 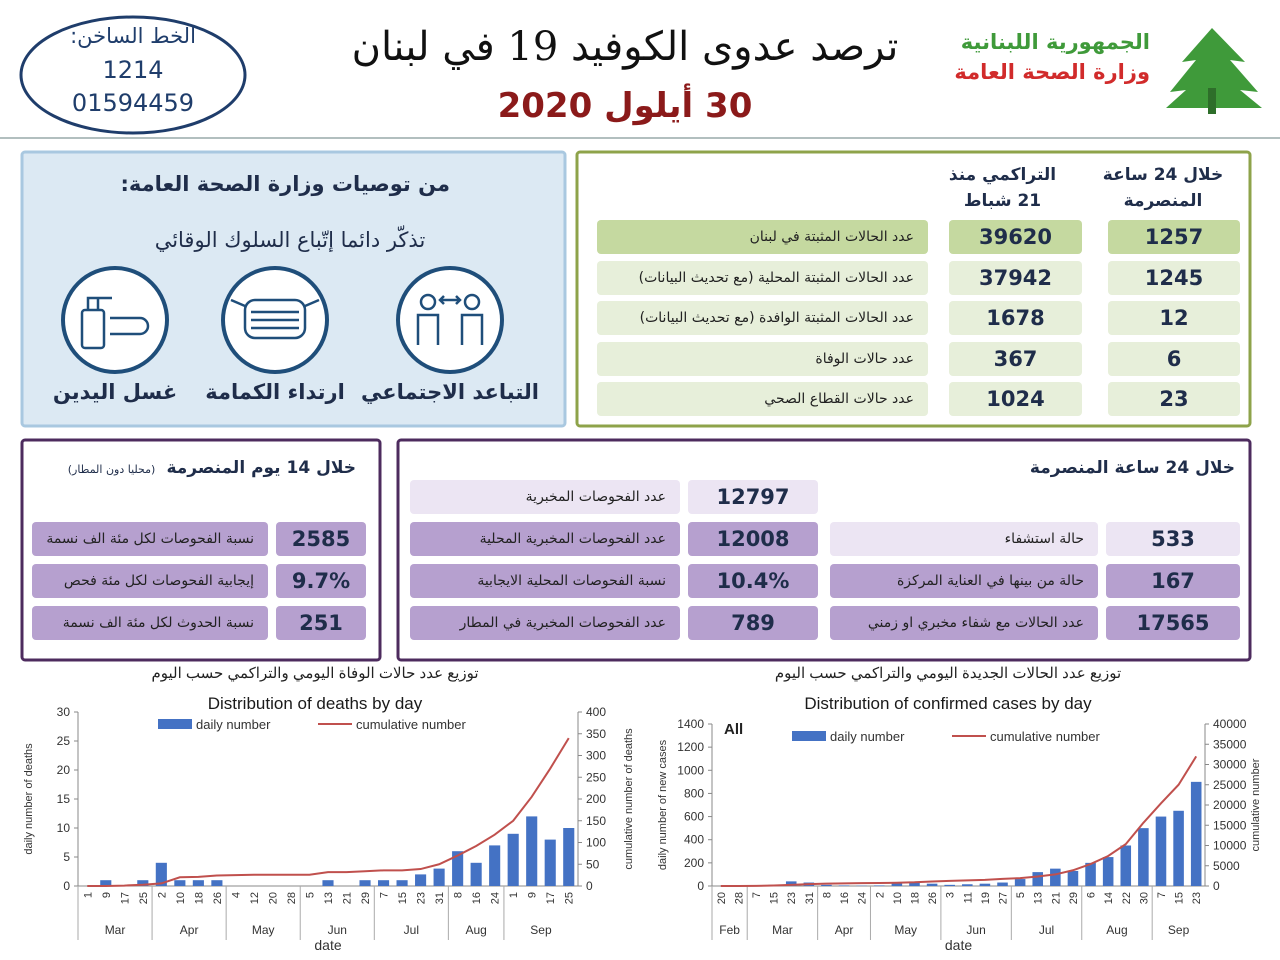 What do you see at coordinates (261, 468) in the screenshot?
I see `title: خلال 14 يوم المنصرمة` at bounding box center [261, 468].